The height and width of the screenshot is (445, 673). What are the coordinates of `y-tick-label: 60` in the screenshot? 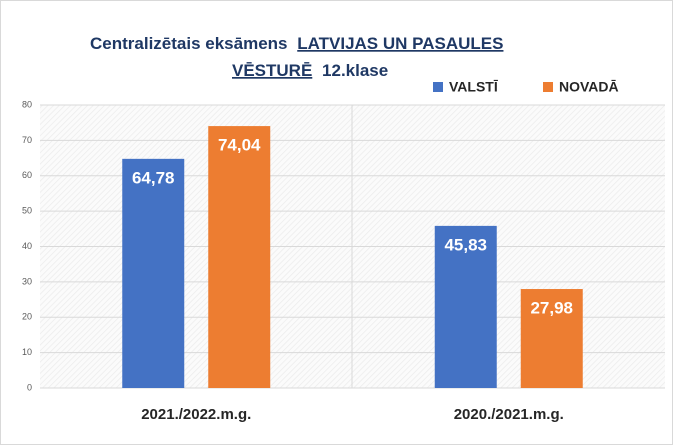 It's located at (27, 175).